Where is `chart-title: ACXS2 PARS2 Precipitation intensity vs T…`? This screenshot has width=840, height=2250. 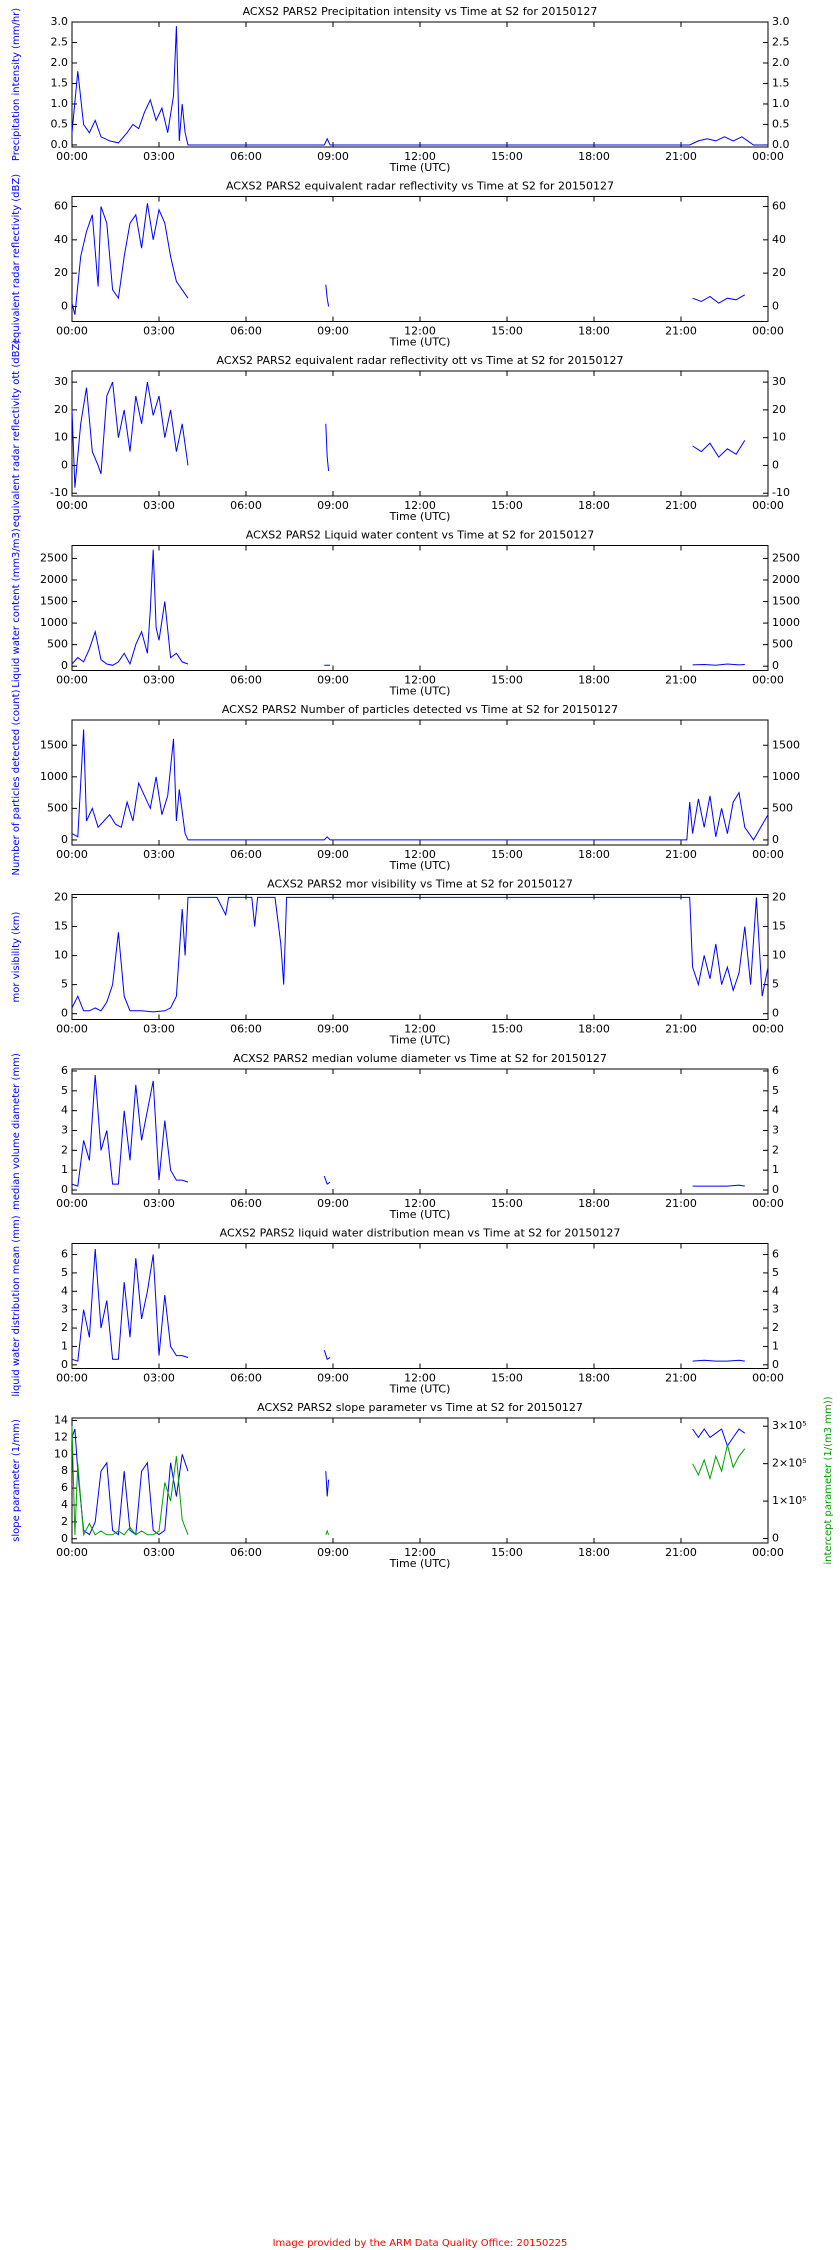 chart-title: ACXS2 PARS2 Precipitation intensity vs T… is located at coordinates (420, 11).